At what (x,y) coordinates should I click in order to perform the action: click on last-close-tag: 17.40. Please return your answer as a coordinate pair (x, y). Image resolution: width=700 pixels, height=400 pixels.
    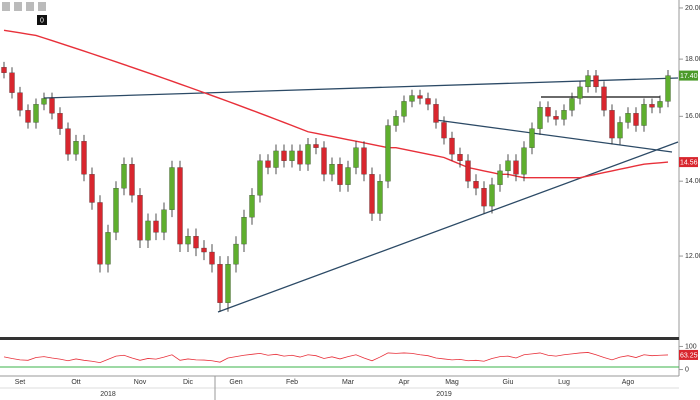
    Looking at the image, I should click on (689, 76).